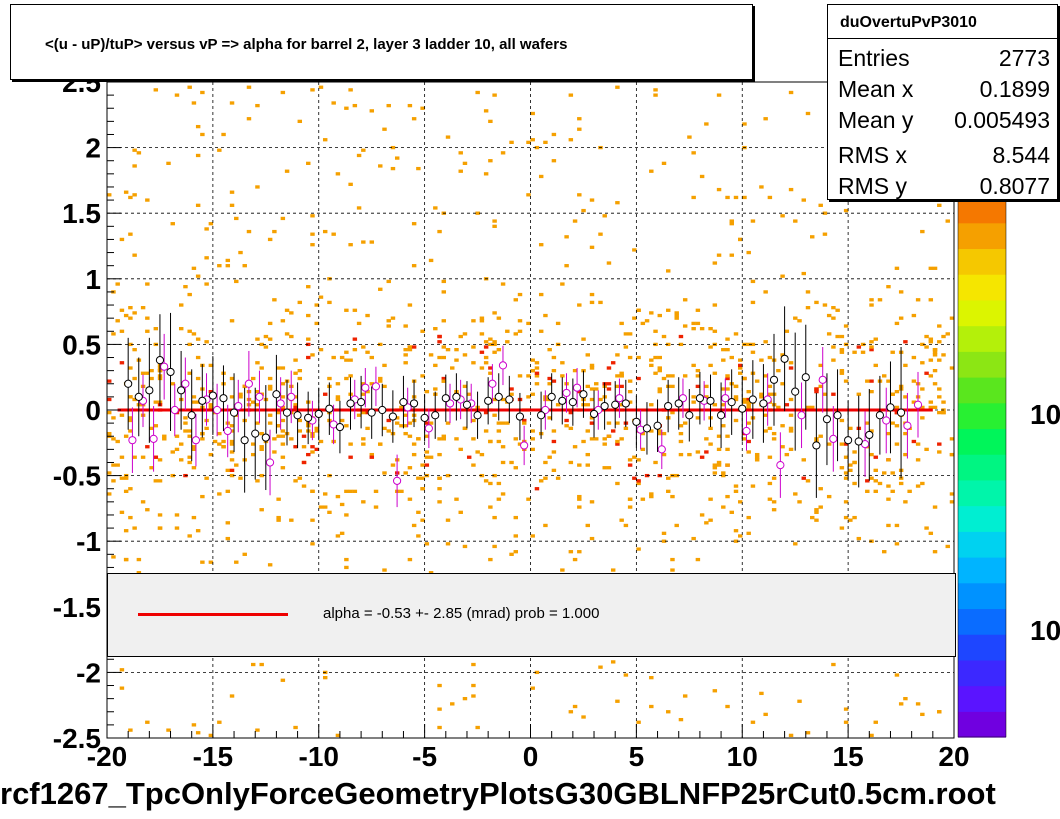 The width and height of the screenshot is (1060, 819). Describe the element at coordinates (93, 279) in the screenshot. I see `y-tick-label: 1` at that location.